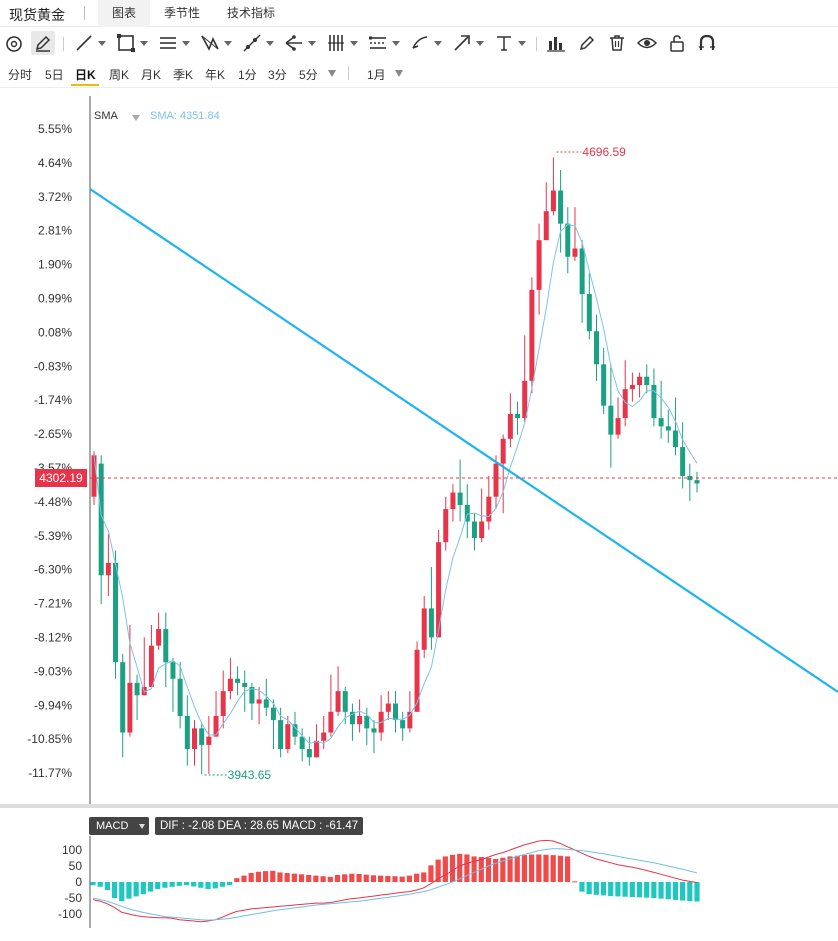 The width and height of the screenshot is (838, 941). What do you see at coordinates (55, 299) in the screenshot?
I see `y-axis-label: 0.99%` at bounding box center [55, 299].